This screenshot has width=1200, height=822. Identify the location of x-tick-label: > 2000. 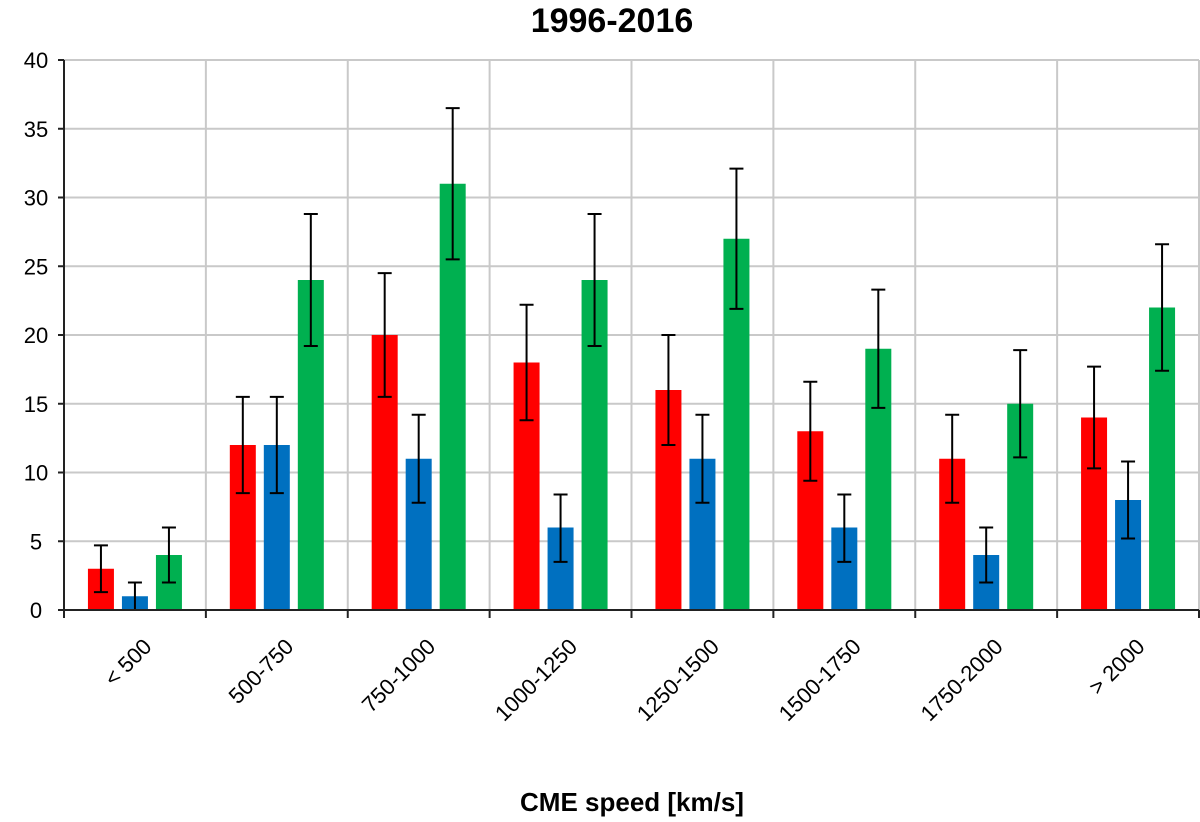
(1117, 667).